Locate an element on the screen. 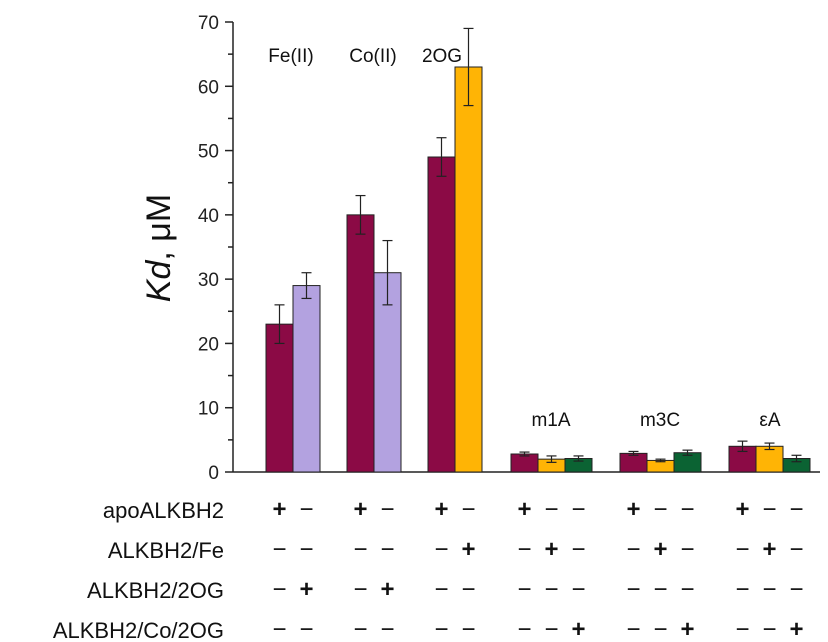 This screenshot has height=642, width=828. group-label: 2OG is located at coordinates (442, 56).